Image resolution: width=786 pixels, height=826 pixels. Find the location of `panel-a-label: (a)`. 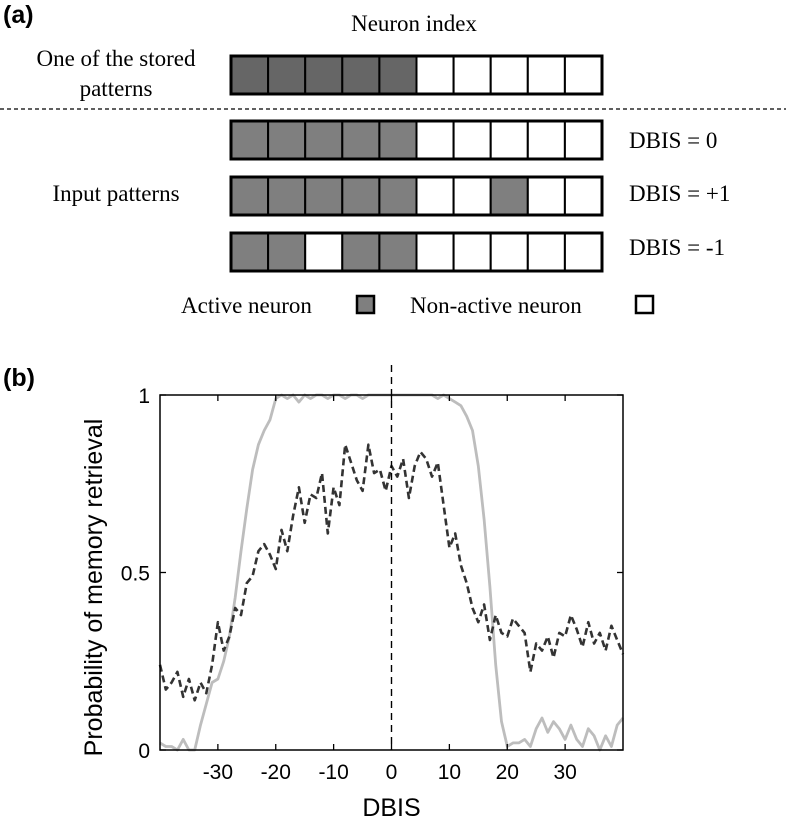

panel-a-label: (a) is located at coordinates (18, 15).